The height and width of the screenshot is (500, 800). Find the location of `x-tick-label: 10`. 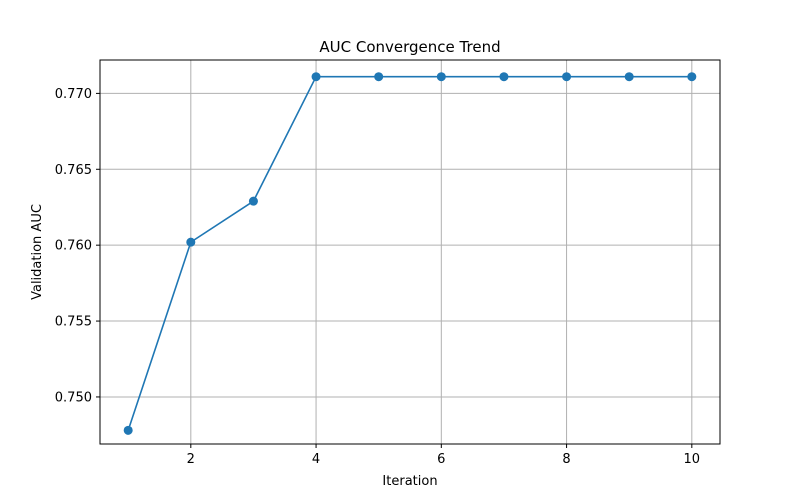

x-tick-label: 10 is located at coordinates (692, 459).